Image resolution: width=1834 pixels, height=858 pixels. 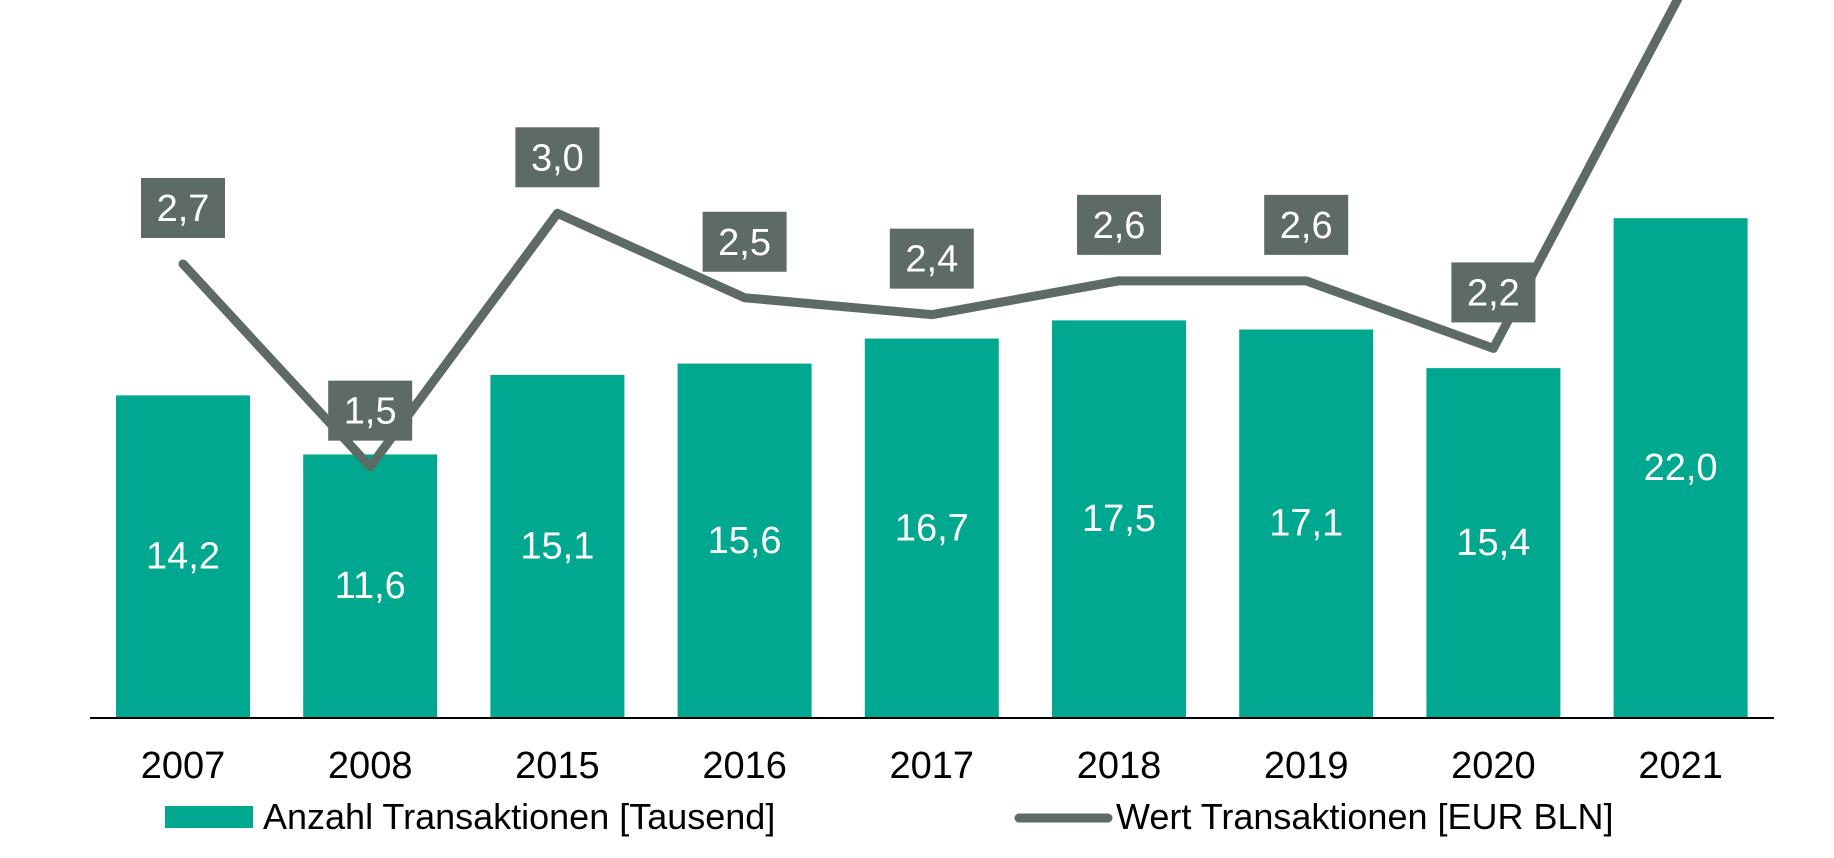 I want to click on line-data-label: 1,5, so click(x=370, y=412).